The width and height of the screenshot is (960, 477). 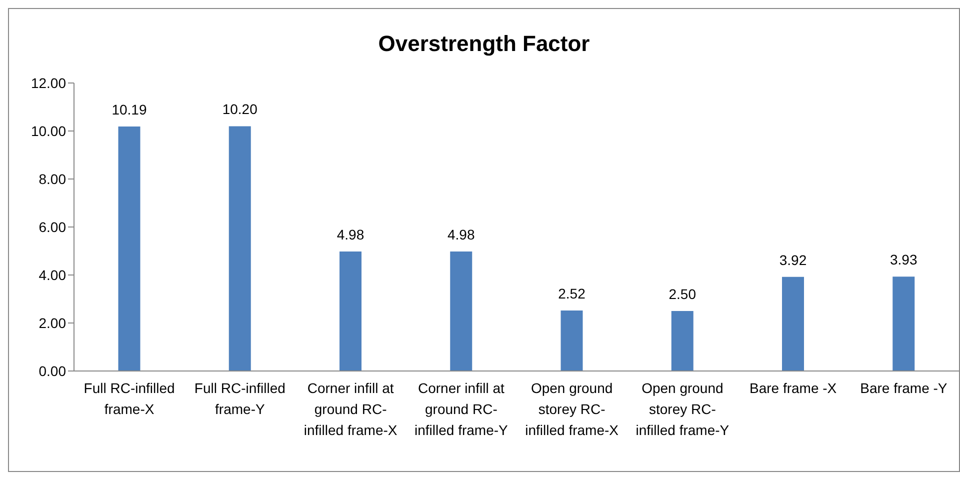 I want to click on data-label: 3.93, so click(x=904, y=260).